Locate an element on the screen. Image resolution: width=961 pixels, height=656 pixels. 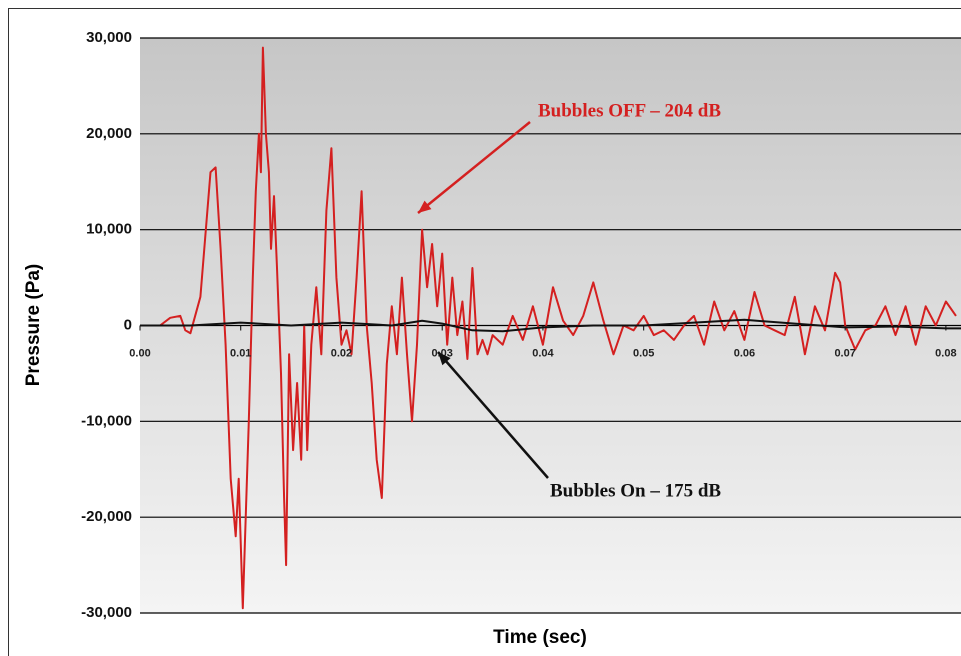
x-tick-label: 0.03 is located at coordinates (441, 353).